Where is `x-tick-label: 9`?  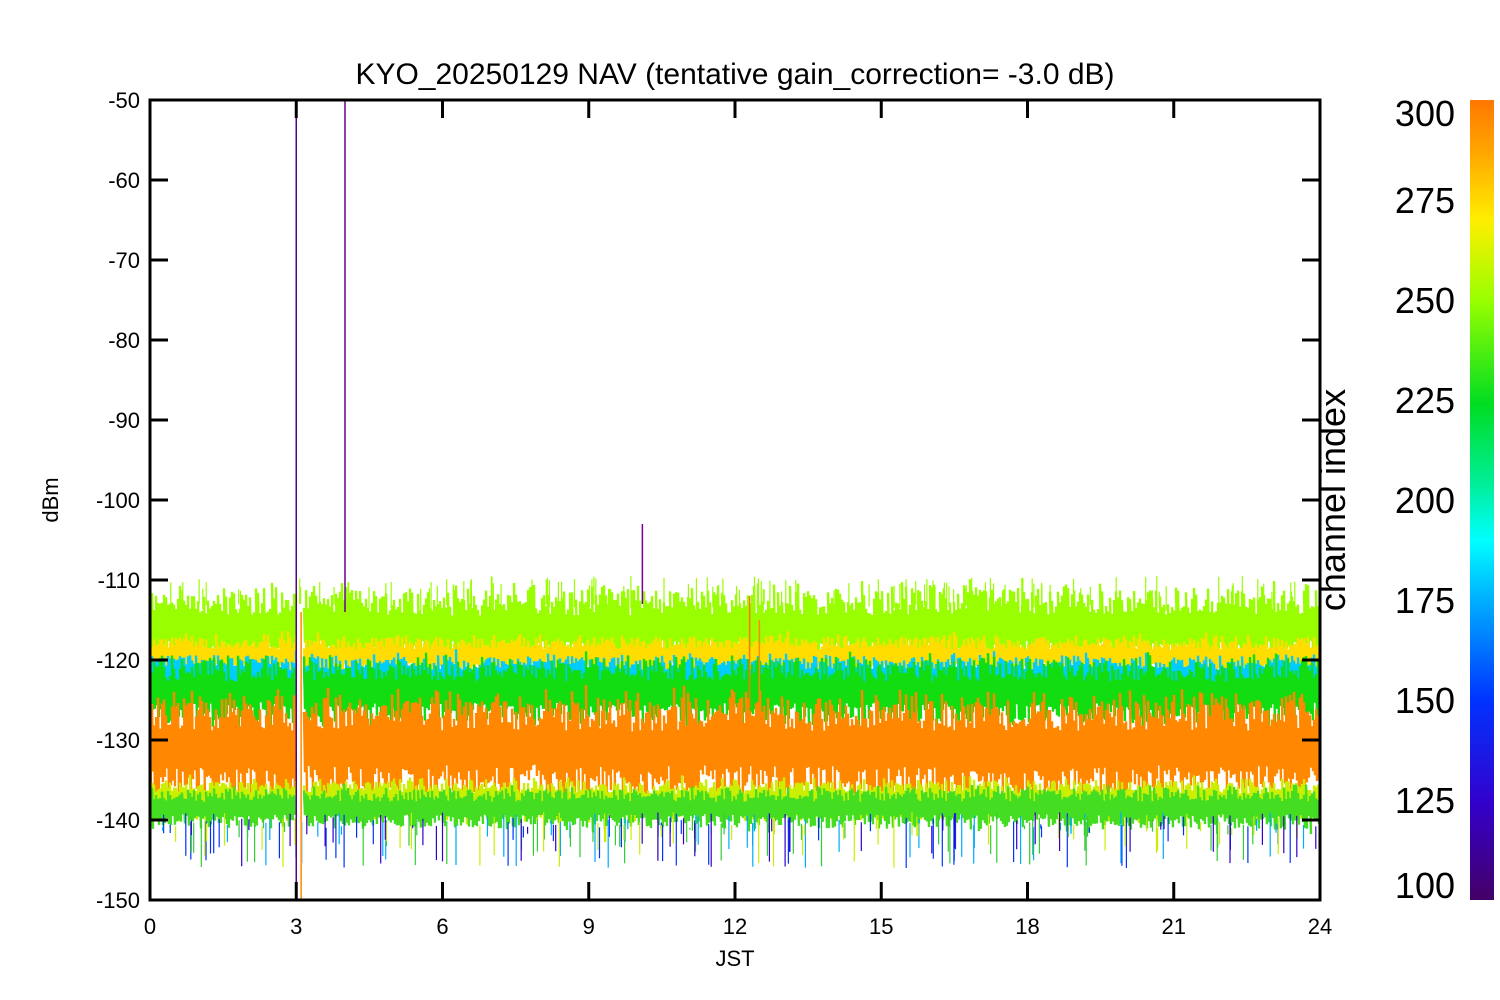 x-tick-label: 9 is located at coordinates (589, 926).